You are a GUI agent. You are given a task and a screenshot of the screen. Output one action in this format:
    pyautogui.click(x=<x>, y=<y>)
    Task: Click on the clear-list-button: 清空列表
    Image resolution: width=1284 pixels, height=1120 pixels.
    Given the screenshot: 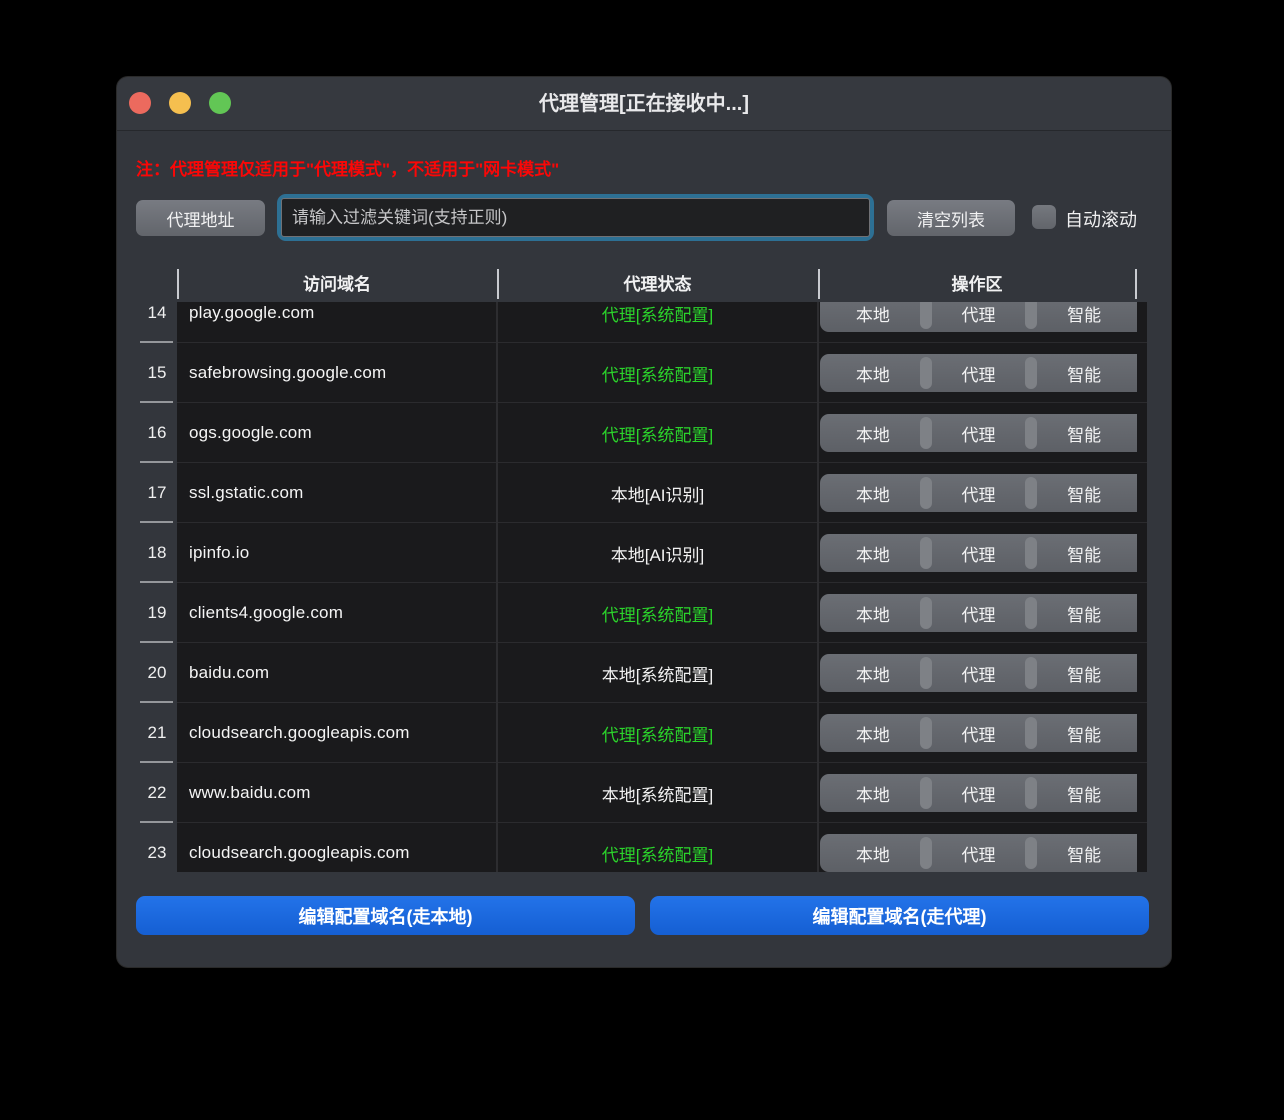 What is the action you would take?
    pyautogui.click(x=951, y=218)
    